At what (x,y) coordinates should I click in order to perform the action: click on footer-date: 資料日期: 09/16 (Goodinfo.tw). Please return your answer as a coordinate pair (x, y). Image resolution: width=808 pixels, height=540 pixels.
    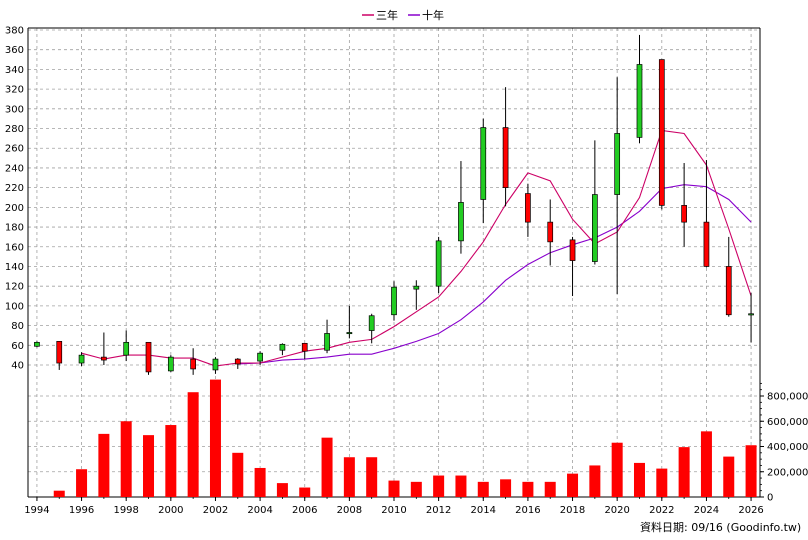
    Looking at the image, I should click on (720, 527).